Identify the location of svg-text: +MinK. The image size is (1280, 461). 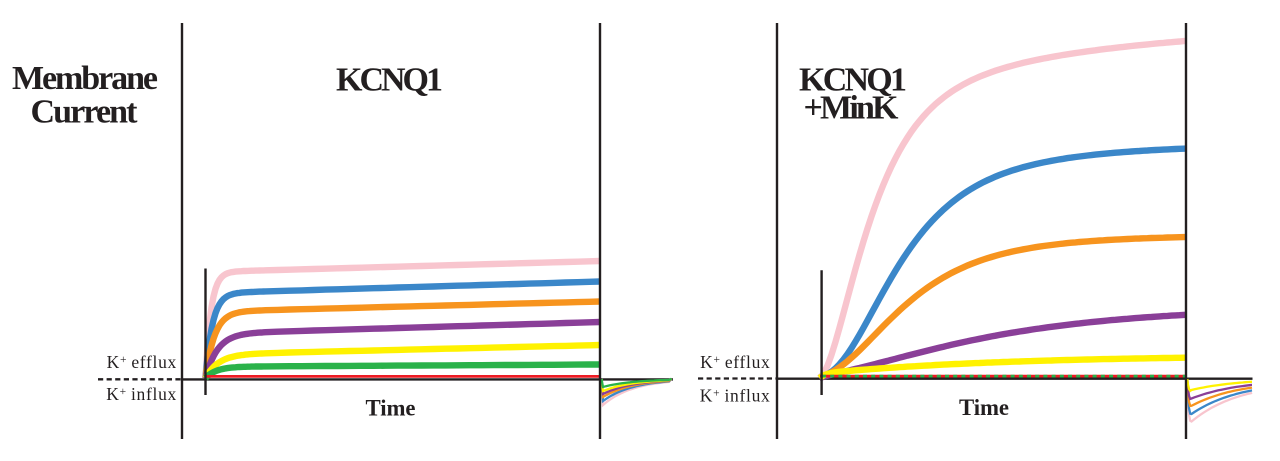
(852, 108).